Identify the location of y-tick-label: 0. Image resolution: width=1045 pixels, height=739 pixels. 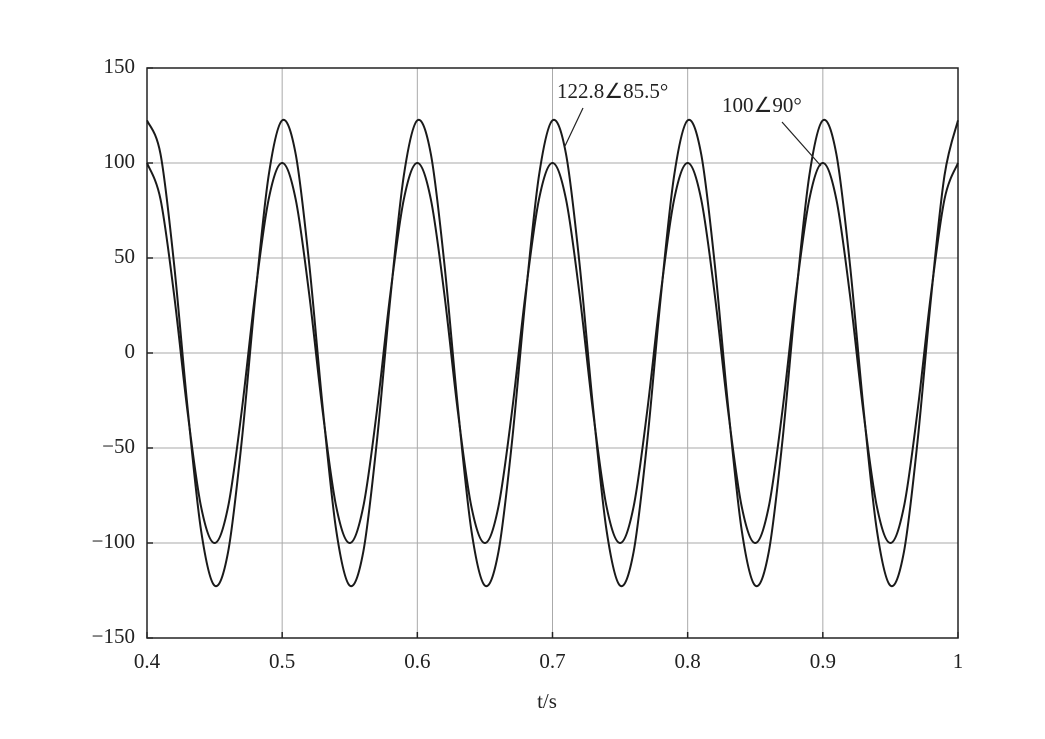
(130, 351).